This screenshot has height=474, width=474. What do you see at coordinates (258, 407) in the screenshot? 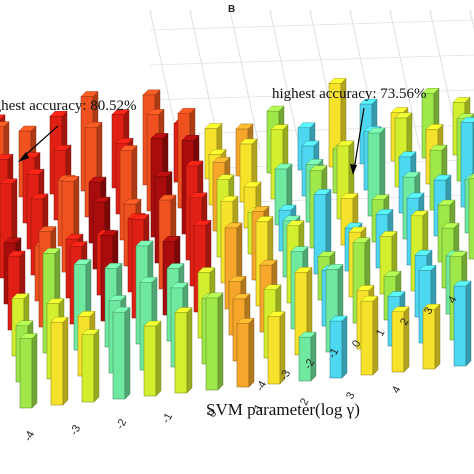
I see `x-tick-label: 1` at bounding box center [258, 407].